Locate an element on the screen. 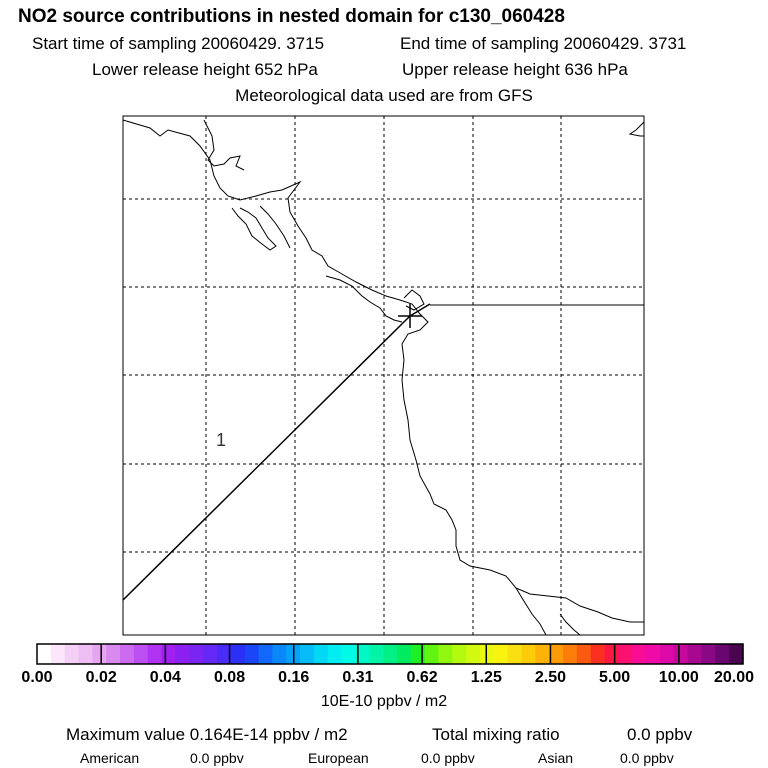  met-data-source: Meteorological data used are from GFS is located at coordinates (384, 95).